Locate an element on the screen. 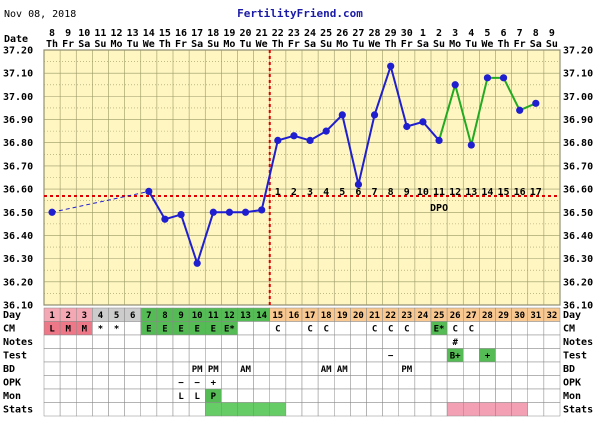  cell-value-day: 9 is located at coordinates (180, 316).